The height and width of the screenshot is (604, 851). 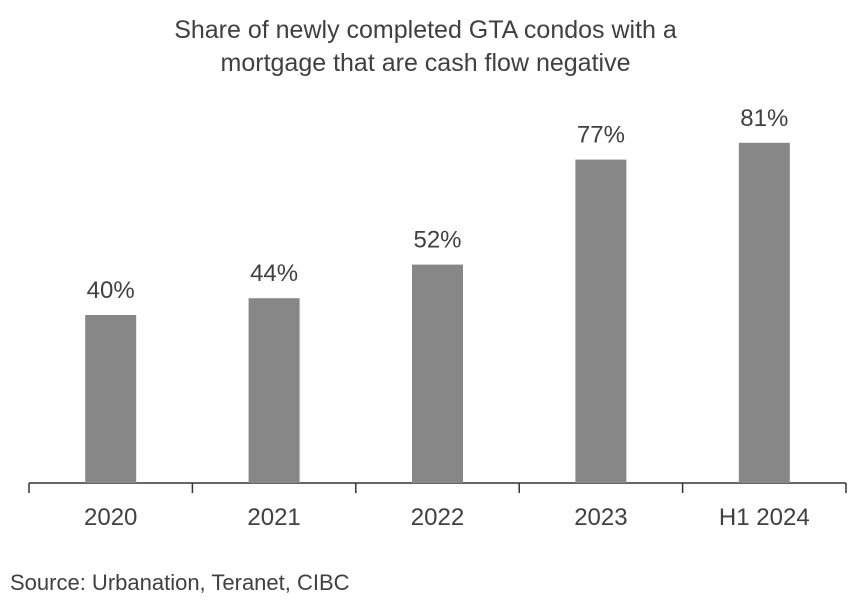 I want to click on data-label: 81%, so click(x=764, y=118).